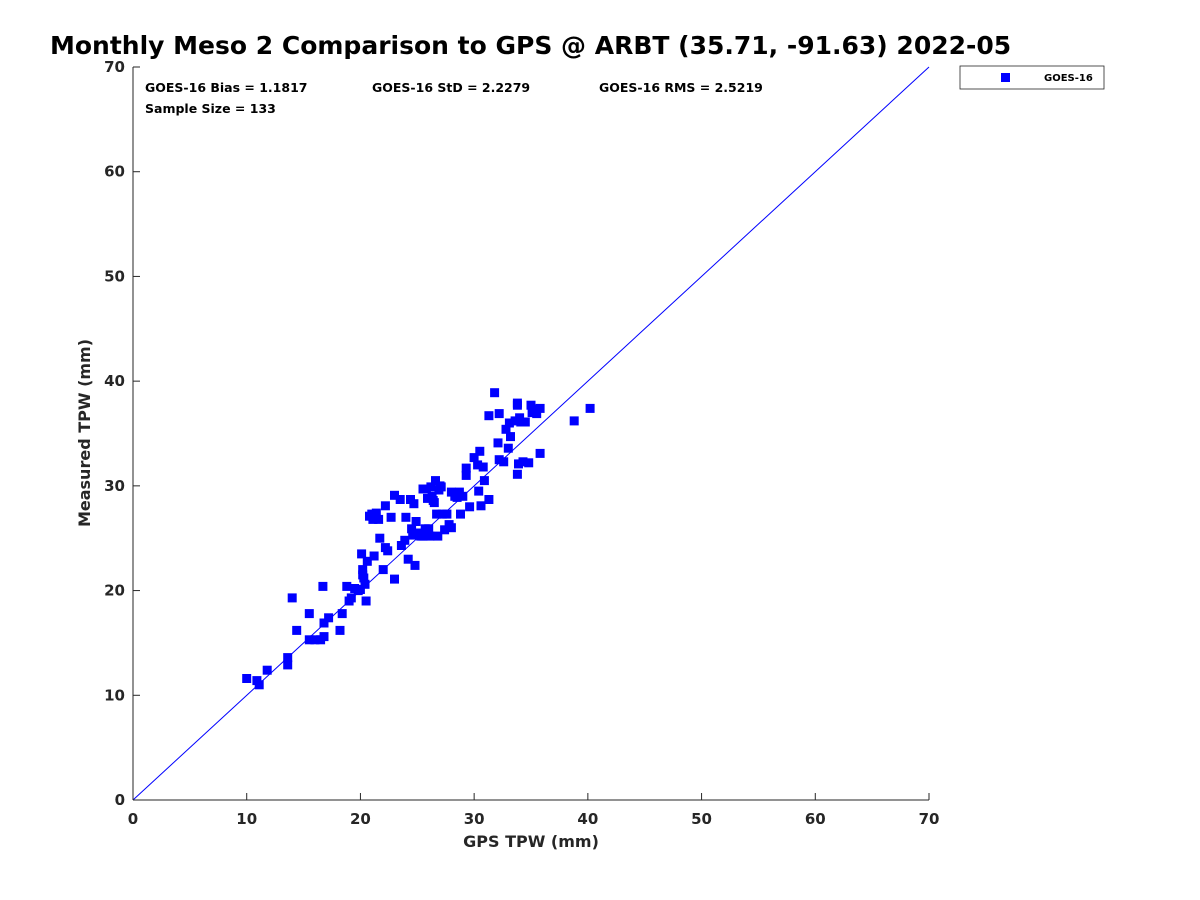 This screenshot has width=1200, height=900. I want to click on stat-bias: GOES-16 Bias = 1.1817, so click(226, 87).